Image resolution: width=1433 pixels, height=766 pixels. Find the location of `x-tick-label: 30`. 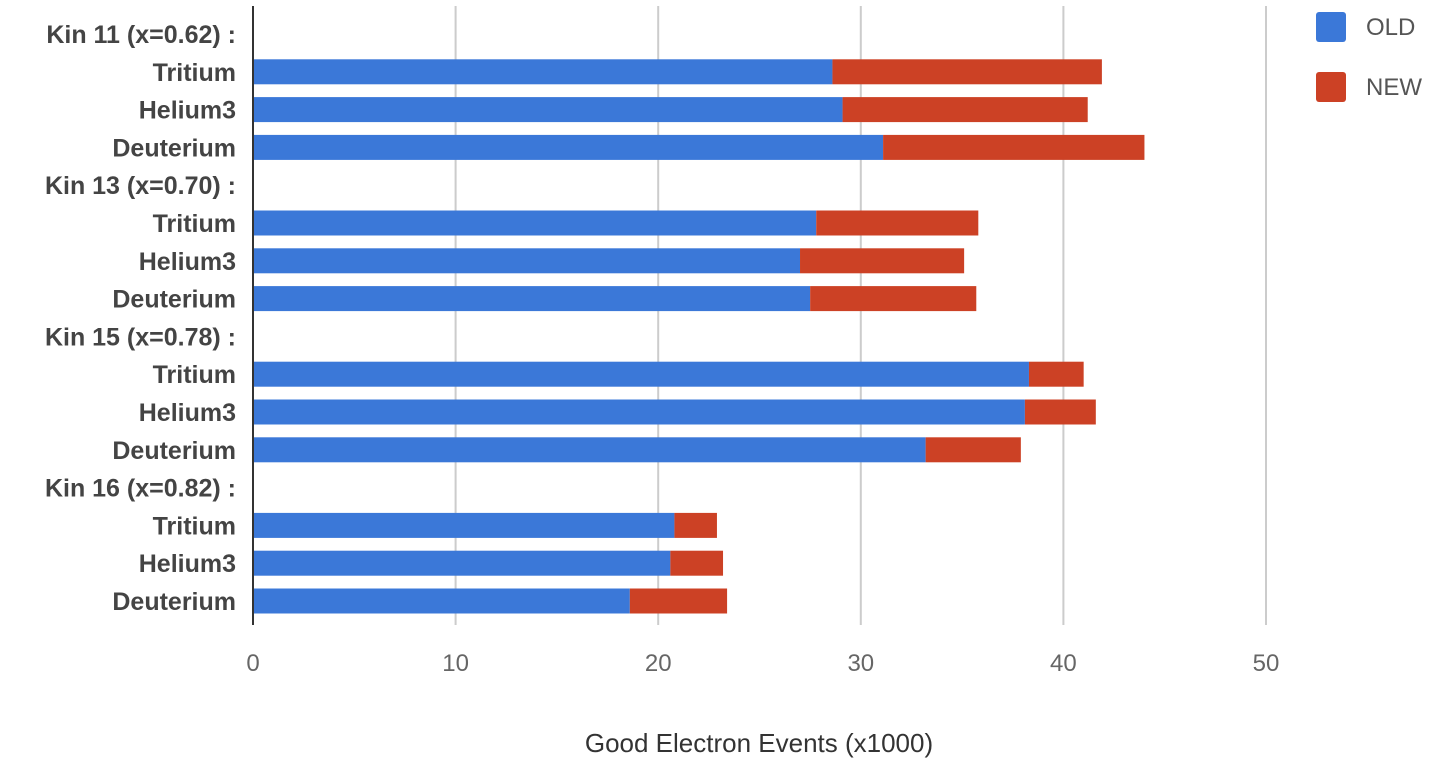

x-tick-label: 30 is located at coordinates (860, 663).